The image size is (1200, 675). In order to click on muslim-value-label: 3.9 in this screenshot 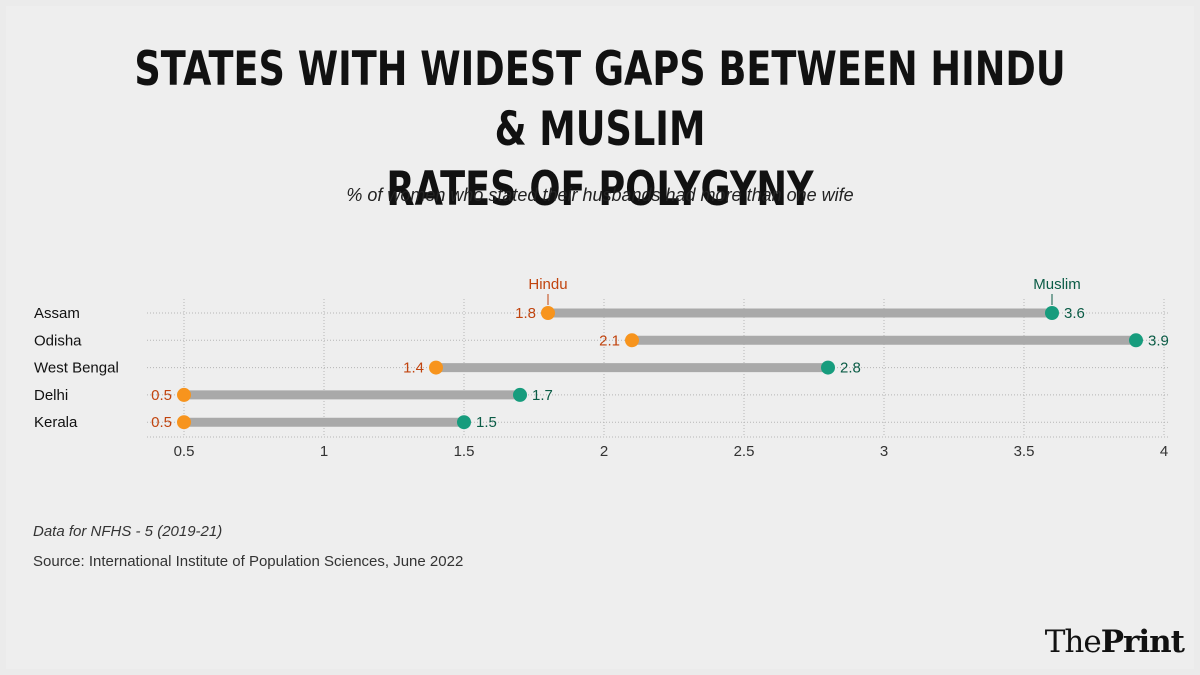, I will do `click(1158, 340)`.